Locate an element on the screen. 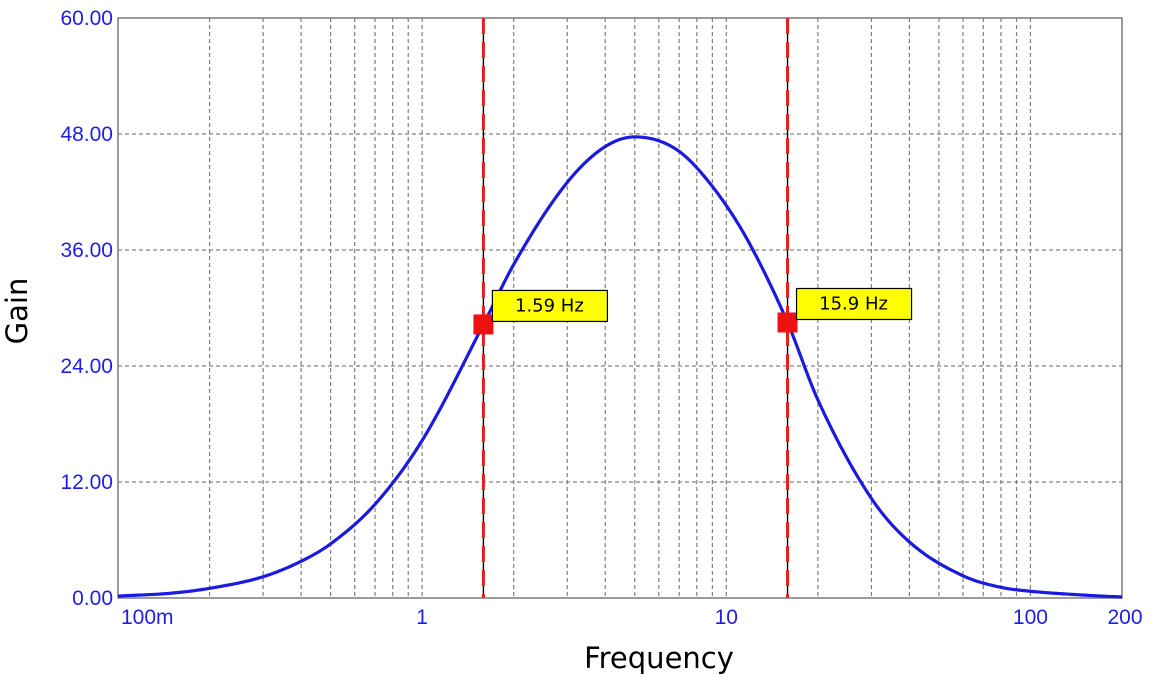 This screenshot has height=686, width=1151. y-tick-label: 0.00 is located at coordinates (92, 598).